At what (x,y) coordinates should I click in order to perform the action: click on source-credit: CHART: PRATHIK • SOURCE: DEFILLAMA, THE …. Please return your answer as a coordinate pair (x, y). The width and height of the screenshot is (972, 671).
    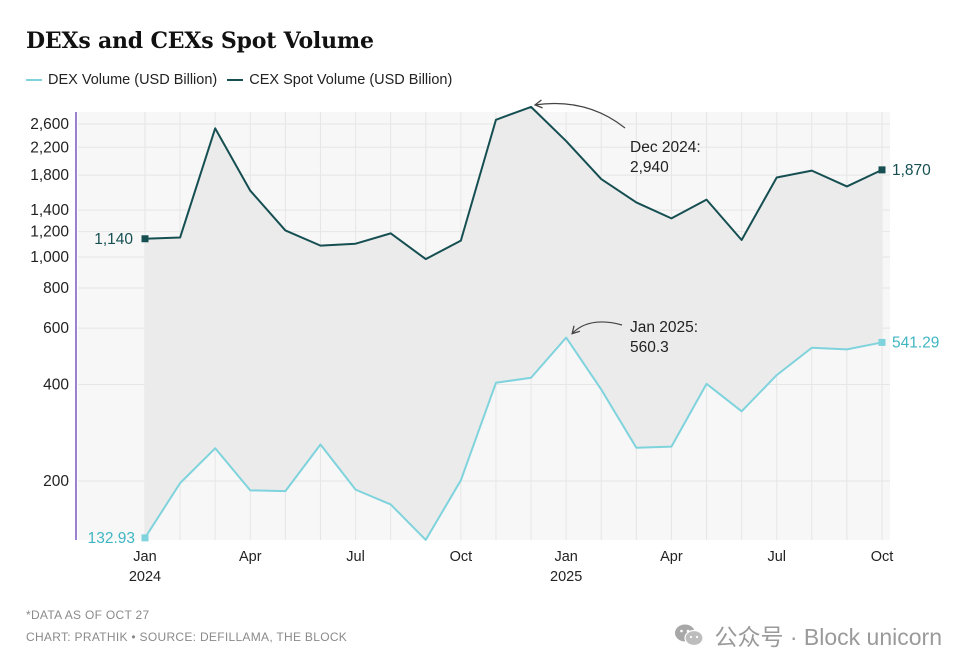
    Looking at the image, I should click on (187, 637).